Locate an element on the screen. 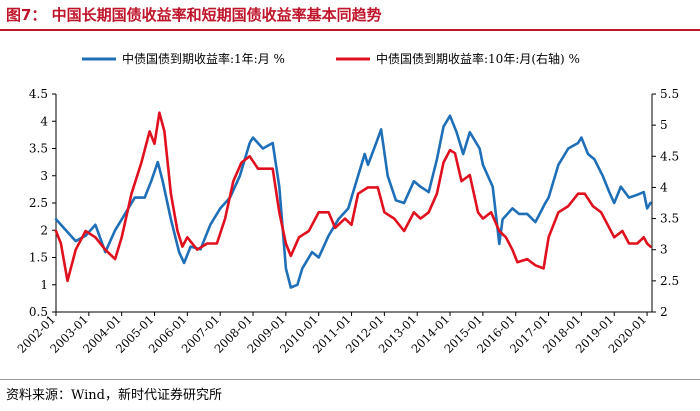 Image resolution: width=700 pixels, height=411 pixels. legend-item-1y-label: 中债国债到期收益率:1年:月 % is located at coordinates (203, 58).